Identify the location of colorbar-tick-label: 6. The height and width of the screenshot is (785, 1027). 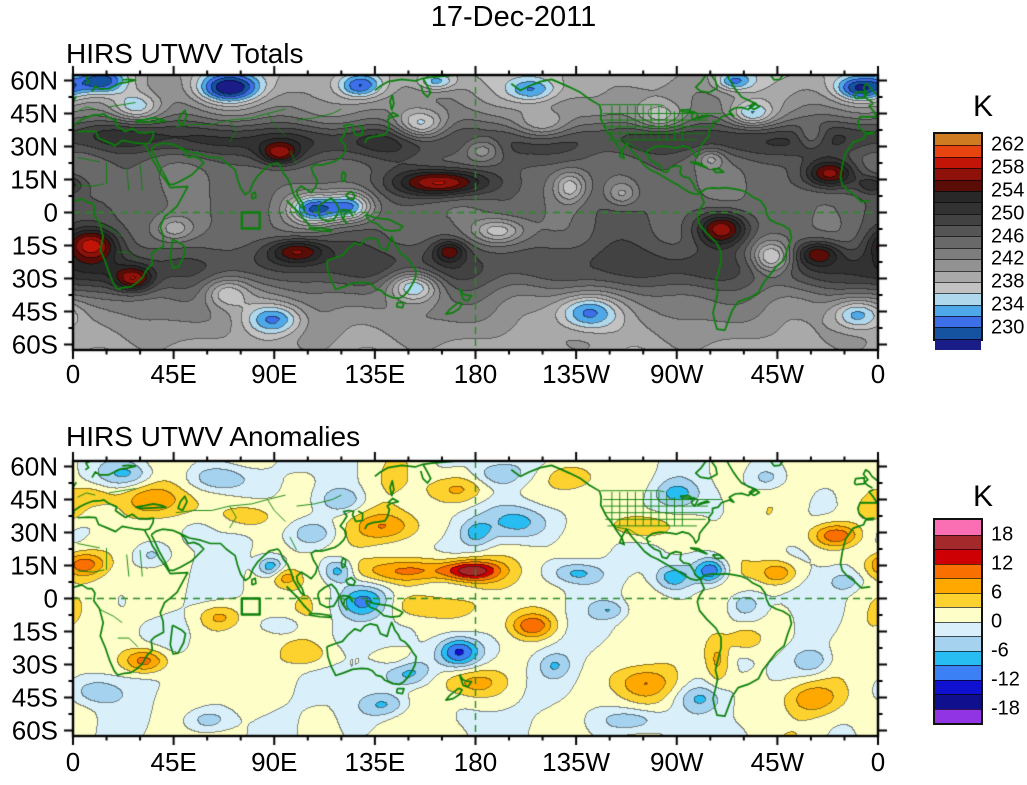
(997, 592).